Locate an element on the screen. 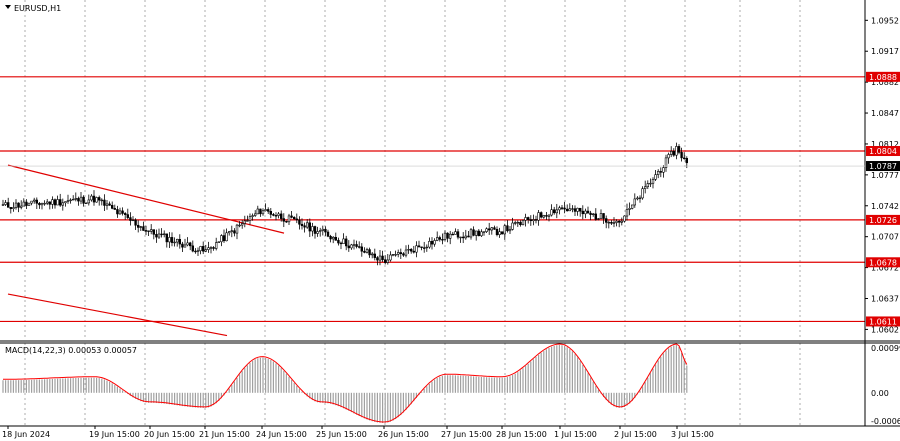 The image size is (900, 441). macd-tick-label: 0.00099 is located at coordinates (885, 348).